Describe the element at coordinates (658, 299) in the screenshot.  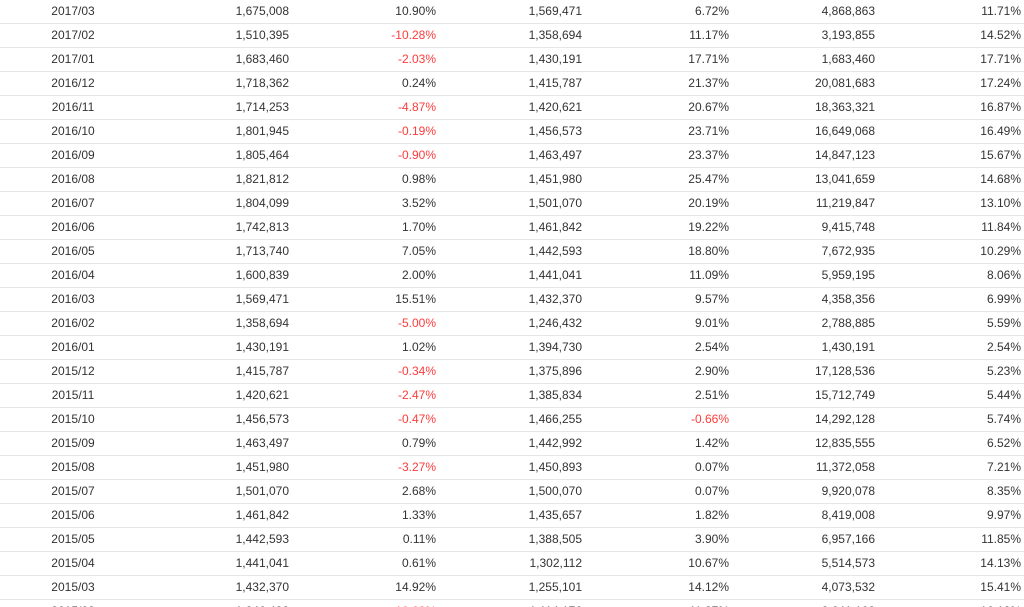
I see `cell-yoy-change: 9.57%` at that location.